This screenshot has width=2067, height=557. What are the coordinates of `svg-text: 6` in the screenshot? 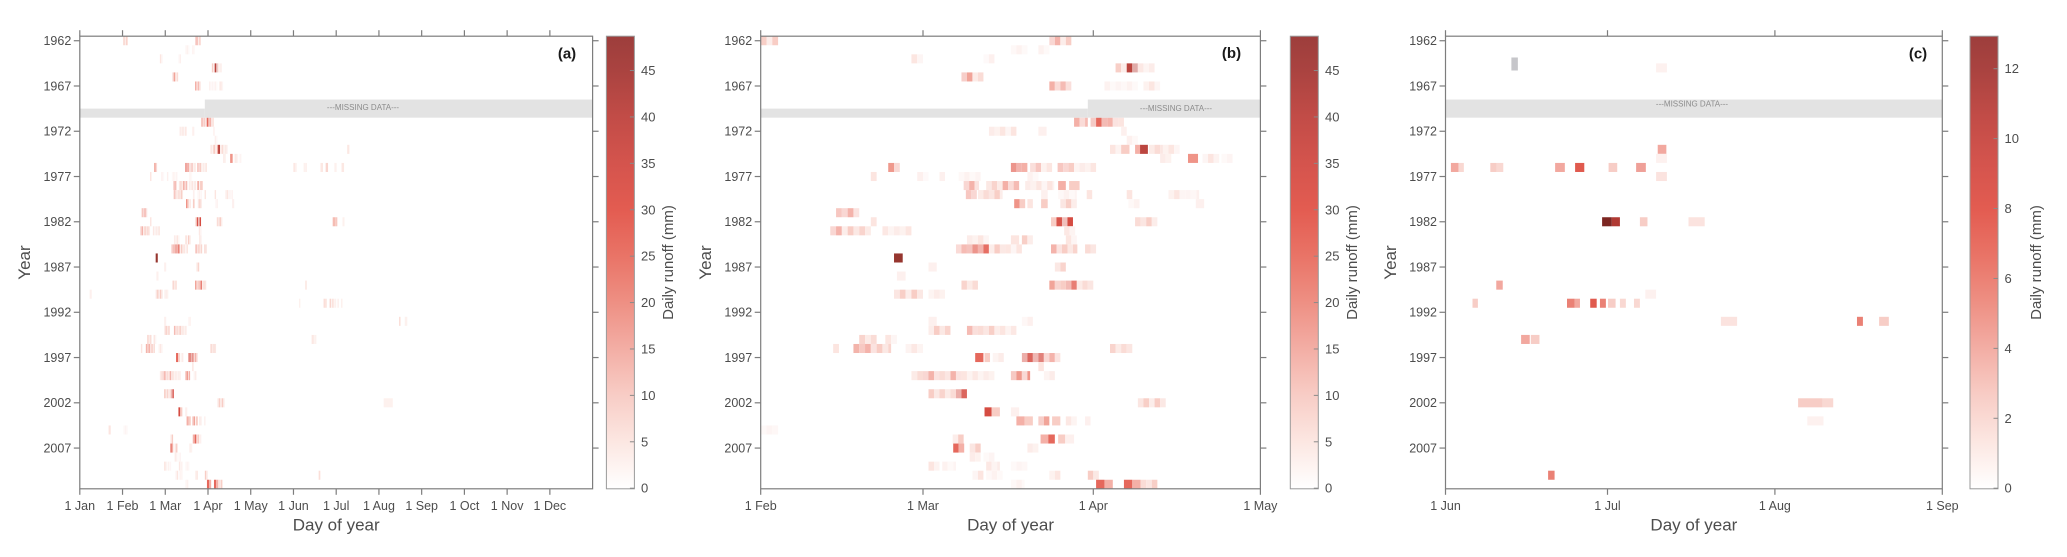 It's located at (2008, 278).